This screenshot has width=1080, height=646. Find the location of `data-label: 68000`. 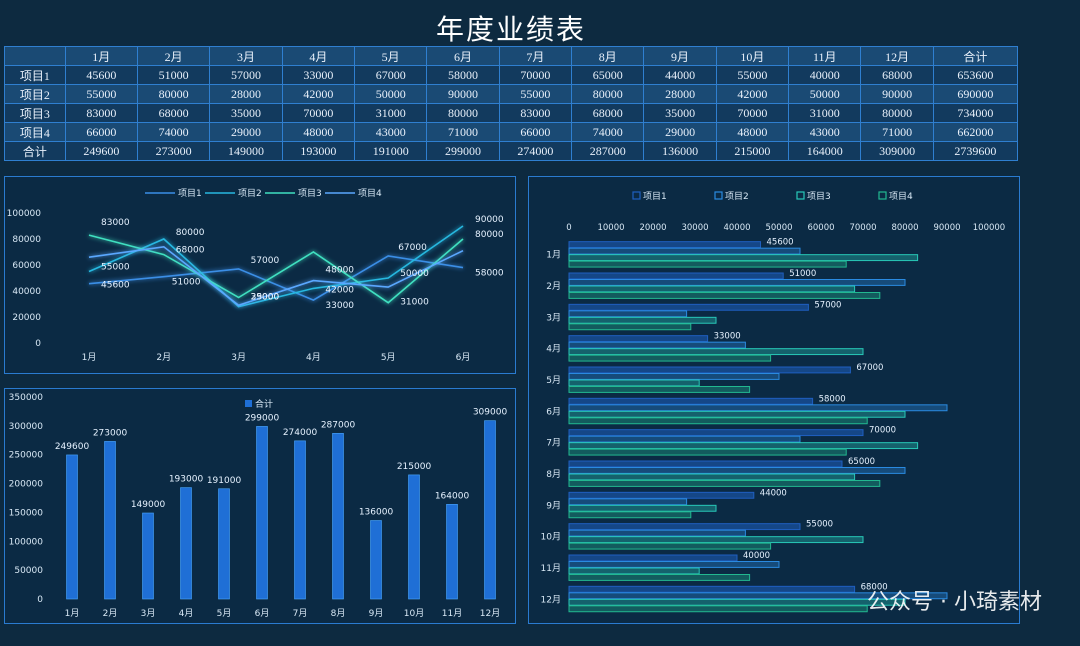

data-label: 68000 is located at coordinates (190, 251).